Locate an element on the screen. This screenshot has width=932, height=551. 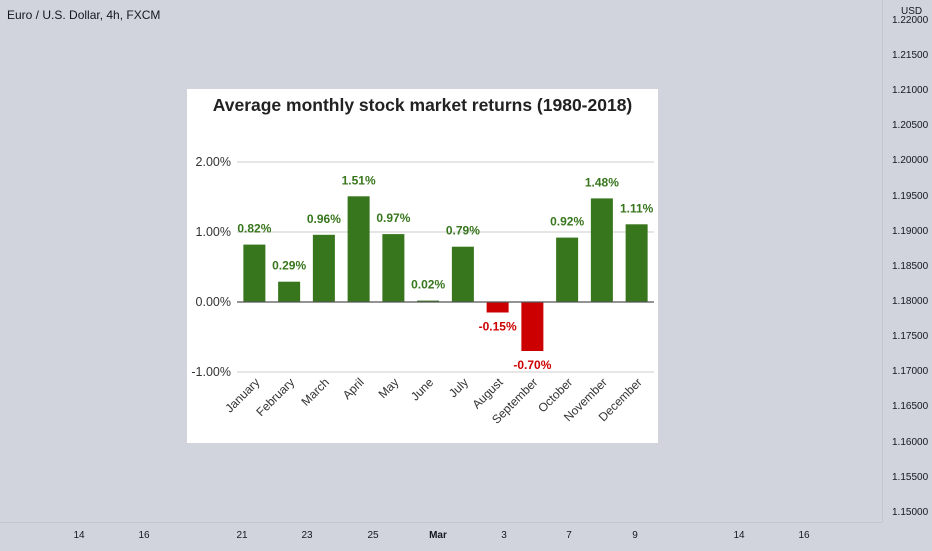
price-label: 1.20500 is located at coordinates (910, 125).